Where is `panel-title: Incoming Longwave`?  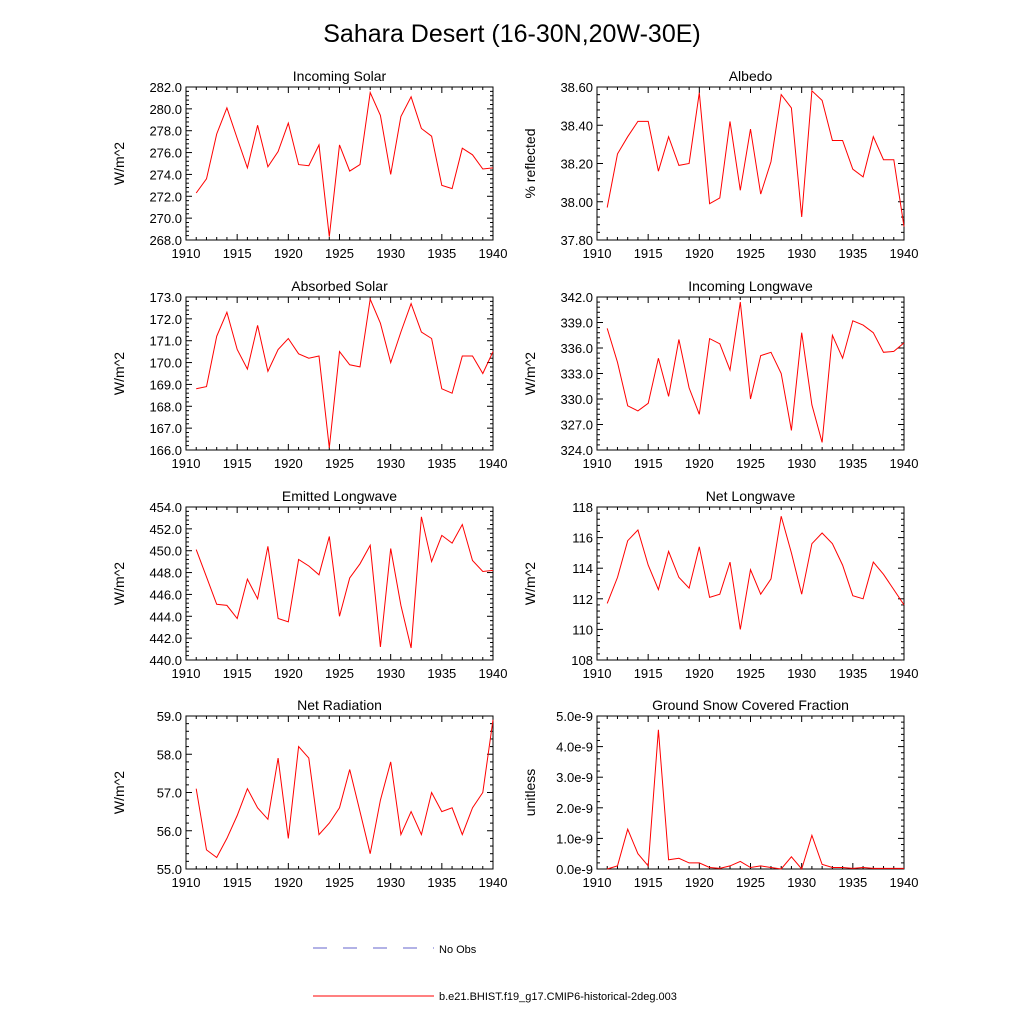
panel-title: Incoming Longwave is located at coordinates (750, 286).